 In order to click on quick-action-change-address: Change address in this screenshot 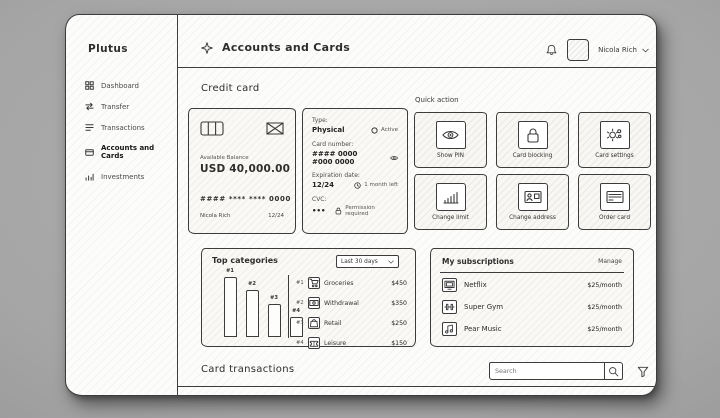, I will do `click(532, 202)`.